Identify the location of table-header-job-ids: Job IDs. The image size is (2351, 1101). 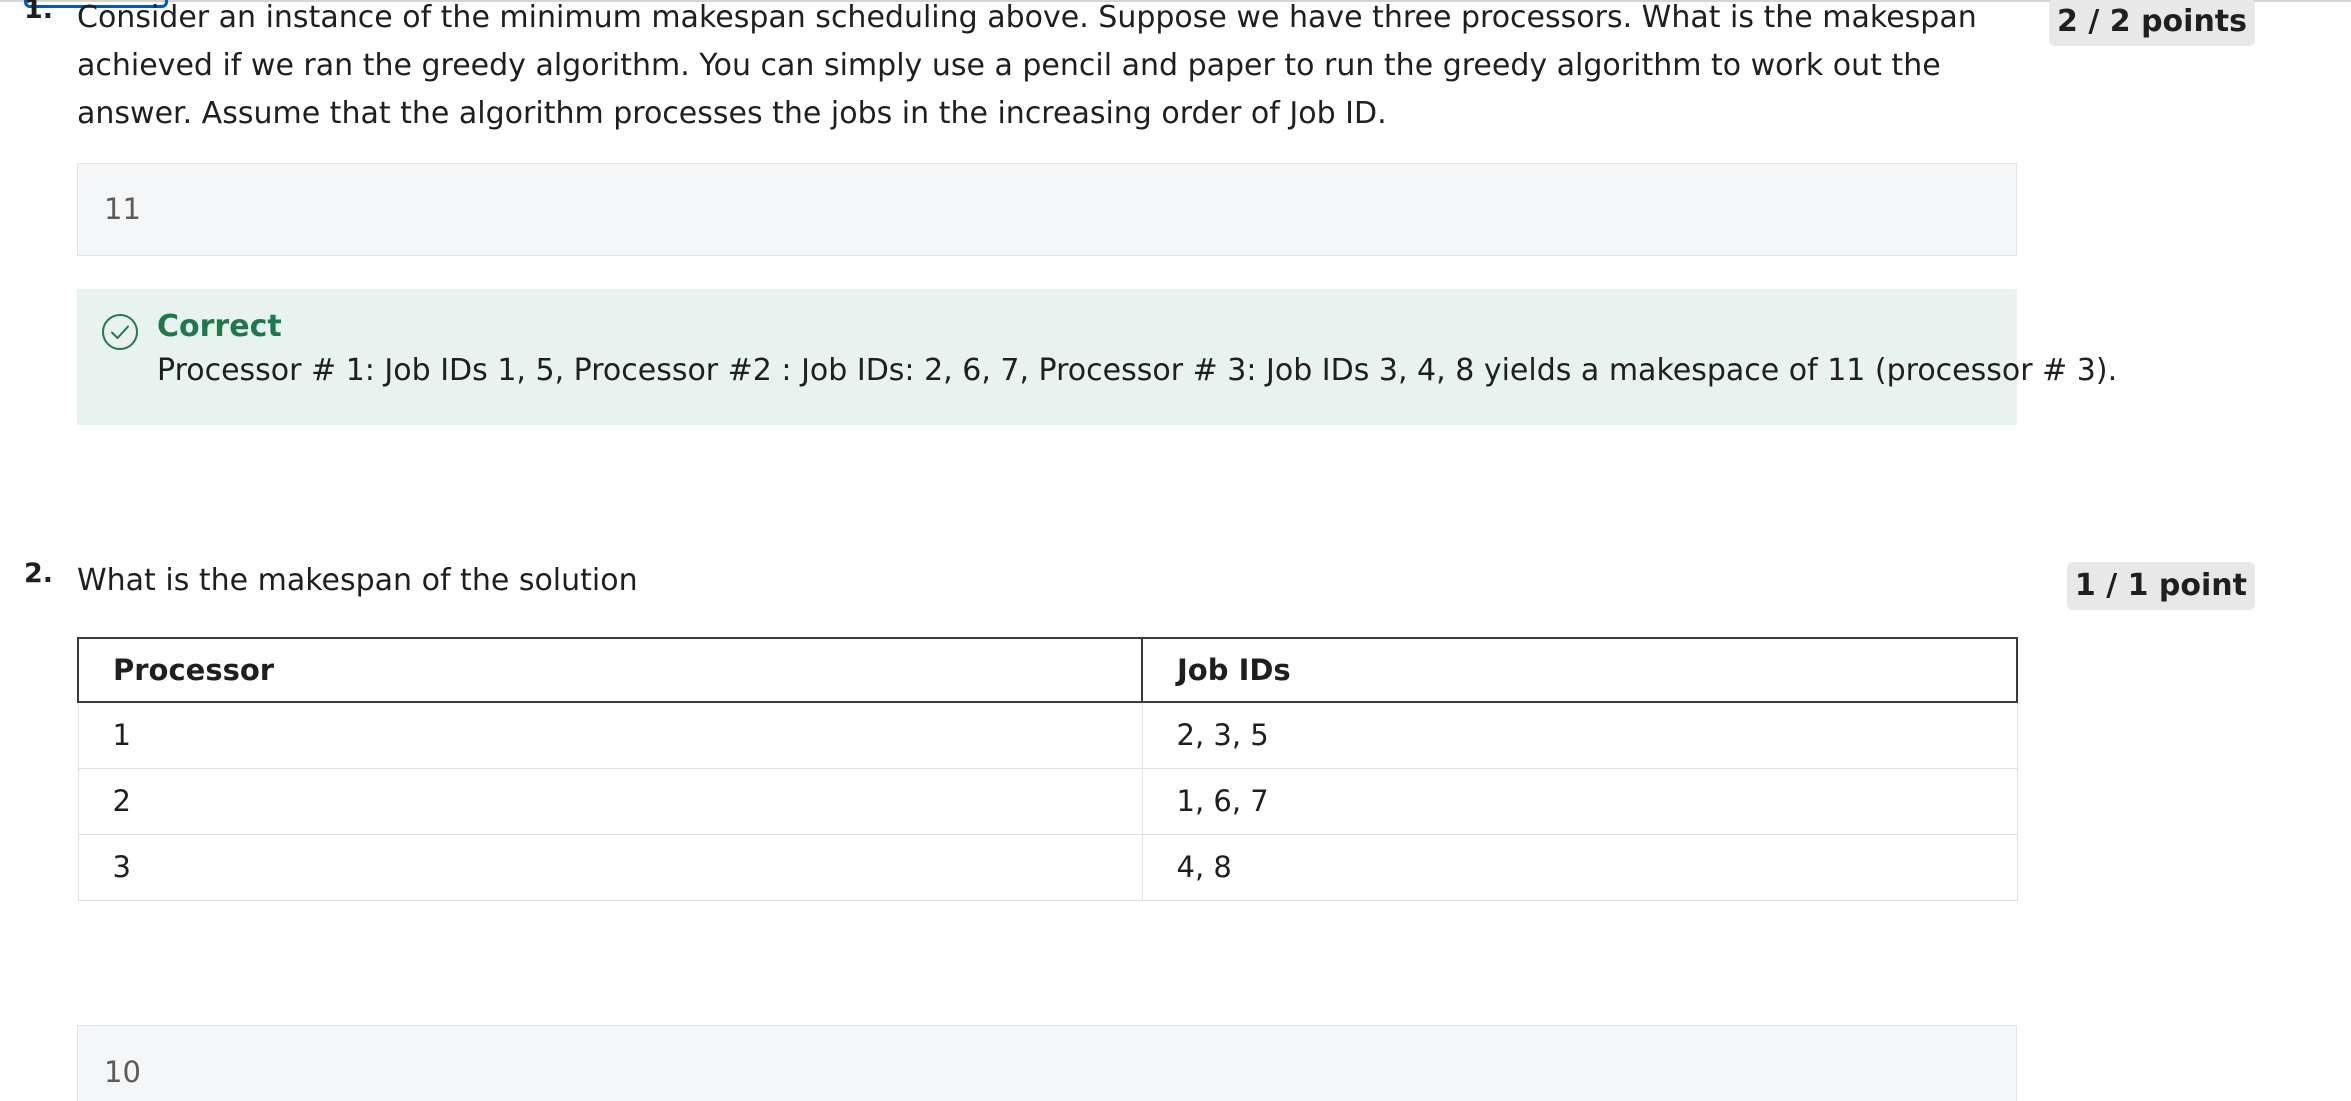
(1579, 670).